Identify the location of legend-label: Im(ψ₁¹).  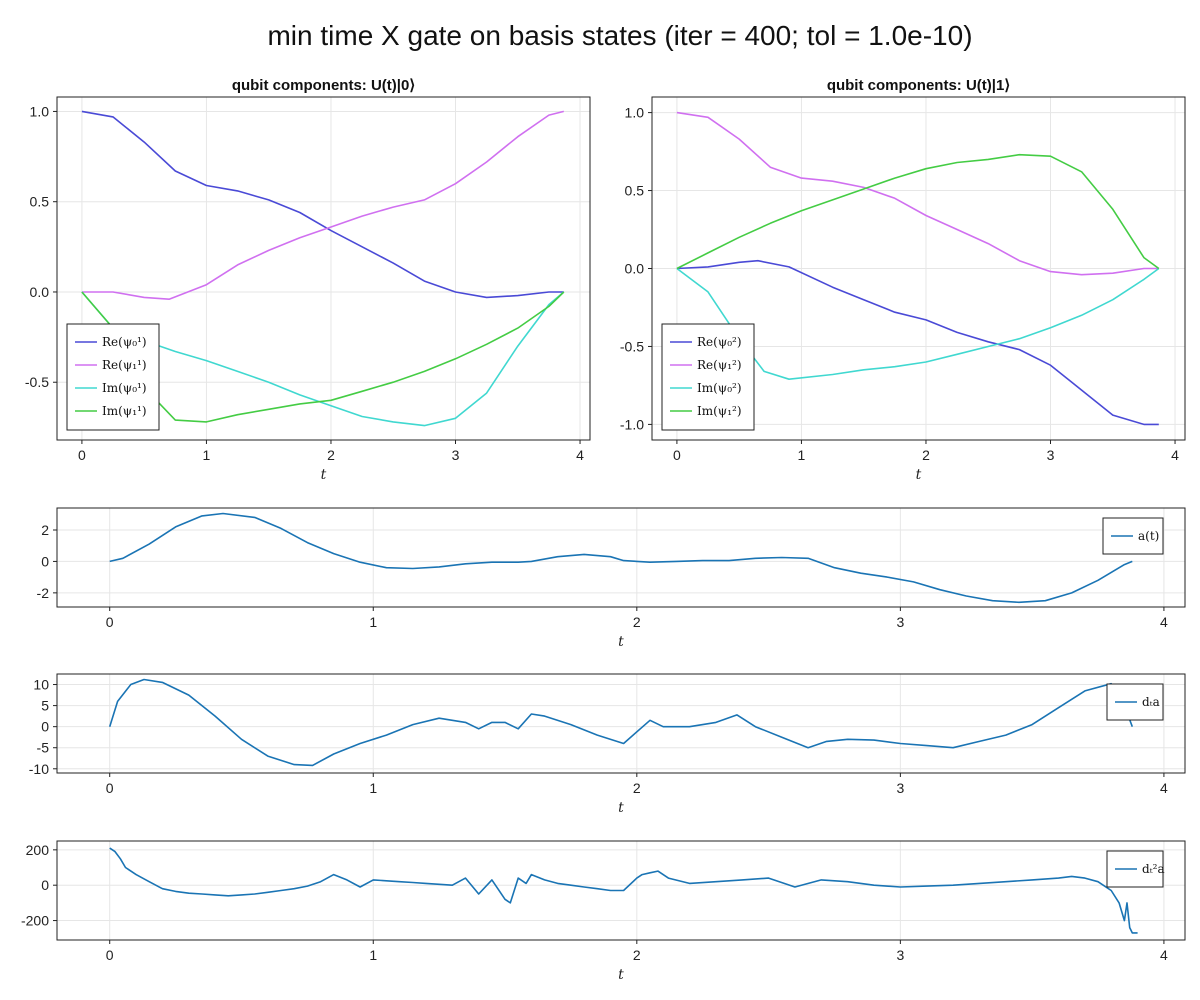
(124, 411).